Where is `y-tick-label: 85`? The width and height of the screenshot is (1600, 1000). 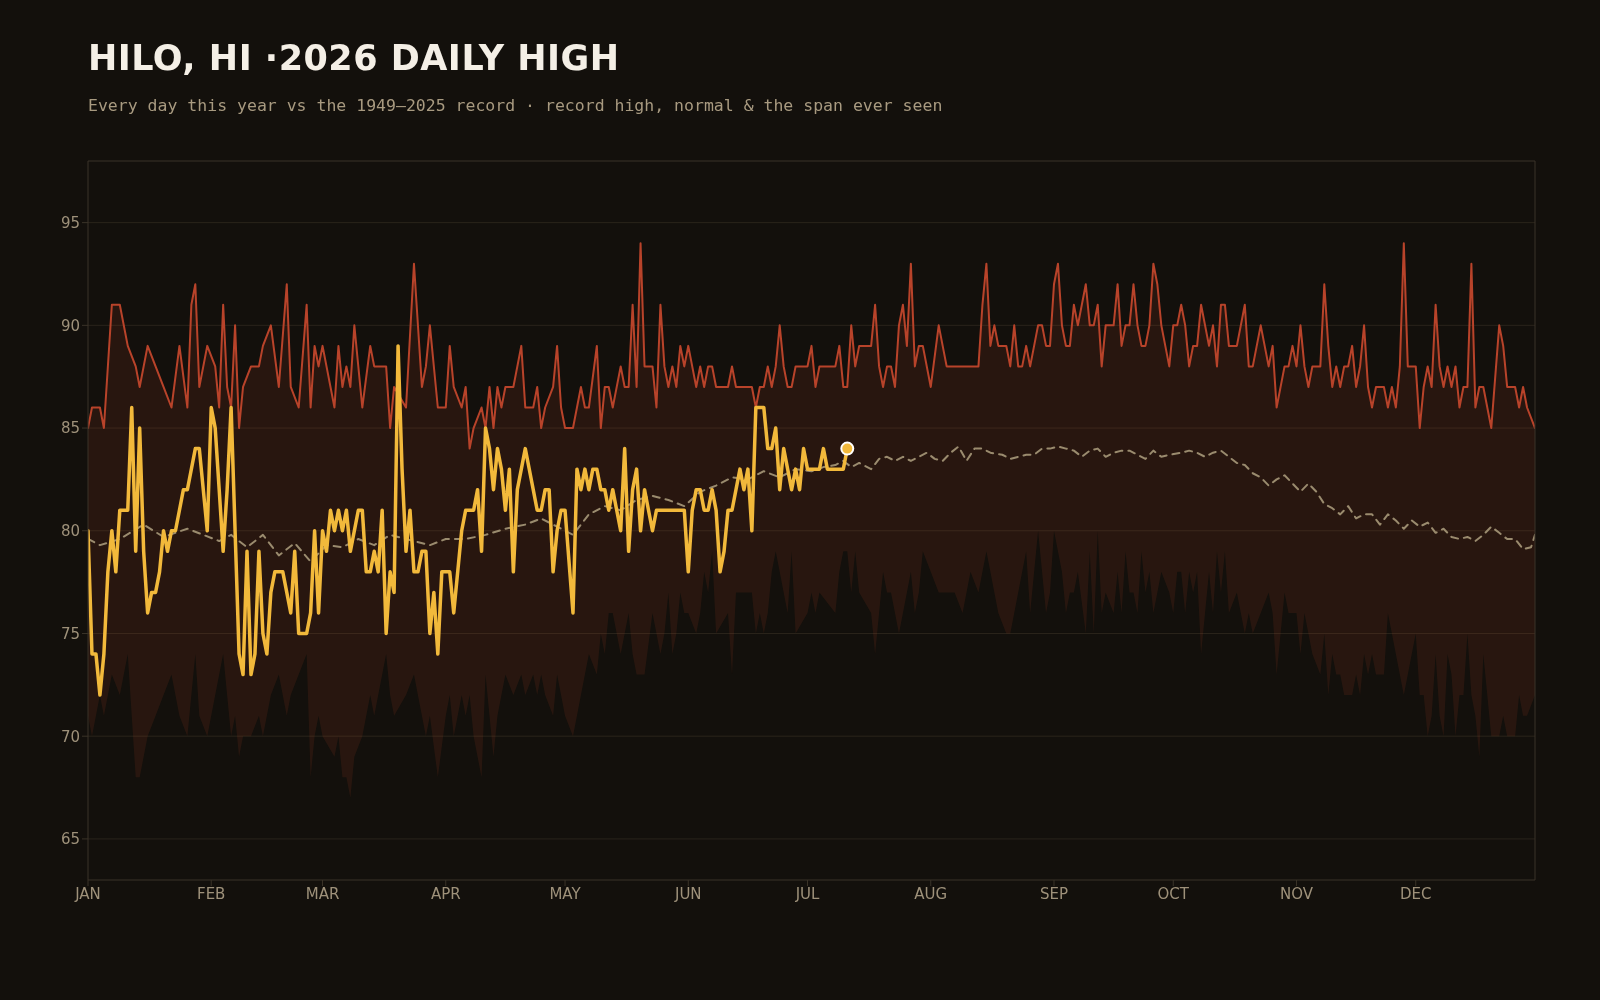
y-tick-label: 85 is located at coordinates (70, 428).